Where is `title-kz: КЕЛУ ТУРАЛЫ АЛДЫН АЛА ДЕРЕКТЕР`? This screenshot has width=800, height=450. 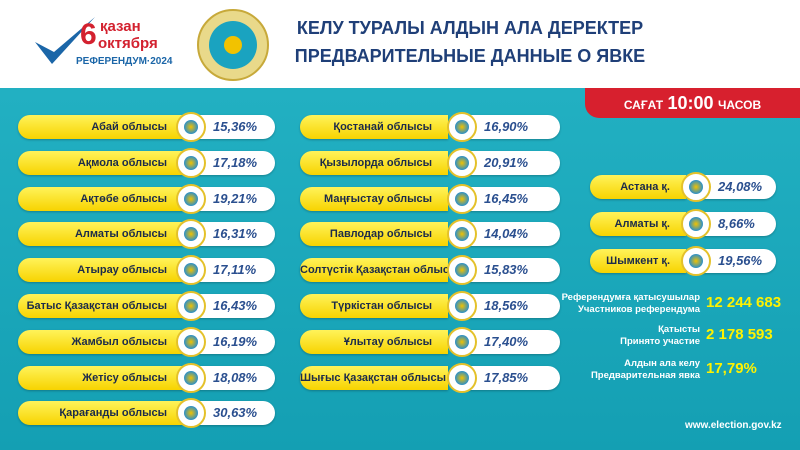
title-kz: КЕЛУ ТУРАЛЫ АЛДЫН АЛА ДЕРЕКТЕР is located at coordinates (470, 28).